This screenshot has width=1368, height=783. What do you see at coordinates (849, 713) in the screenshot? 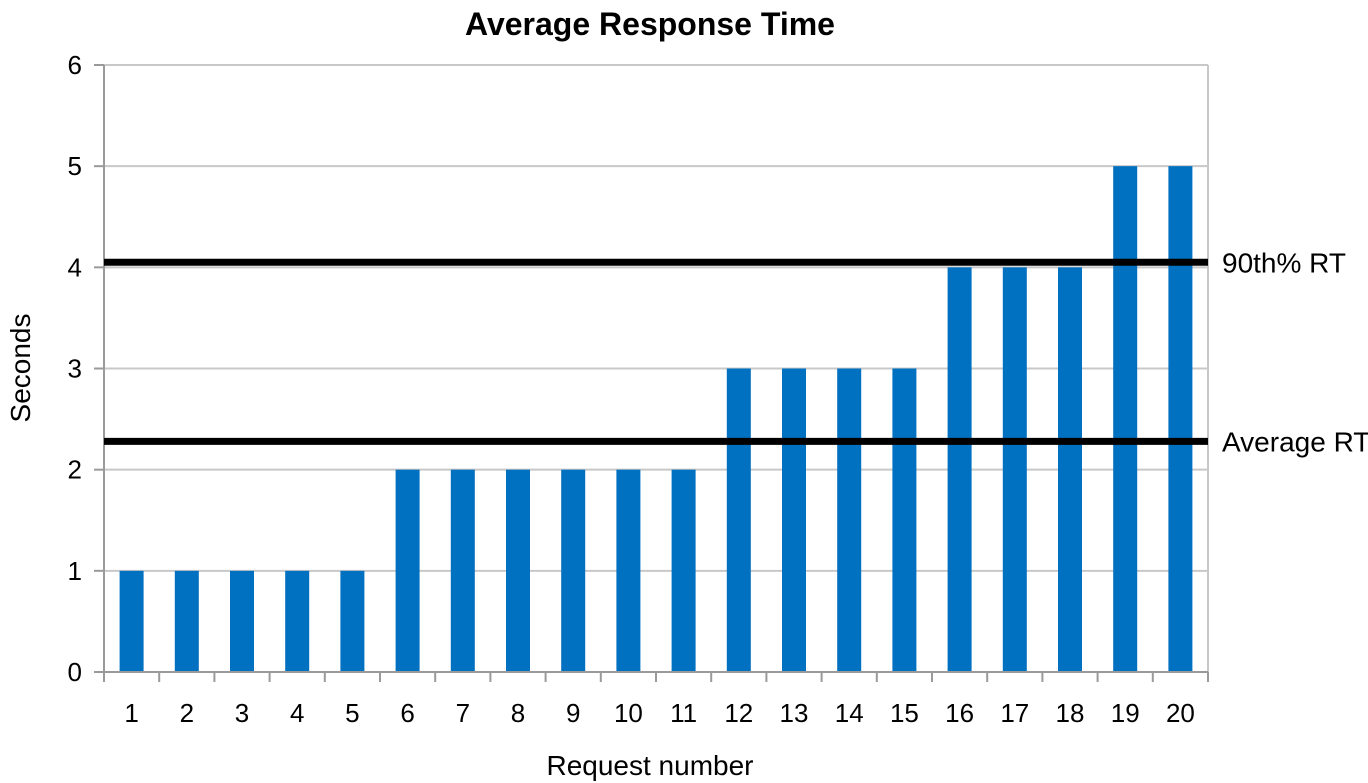
I see `x-tick-label: 14` at bounding box center [849, 713].